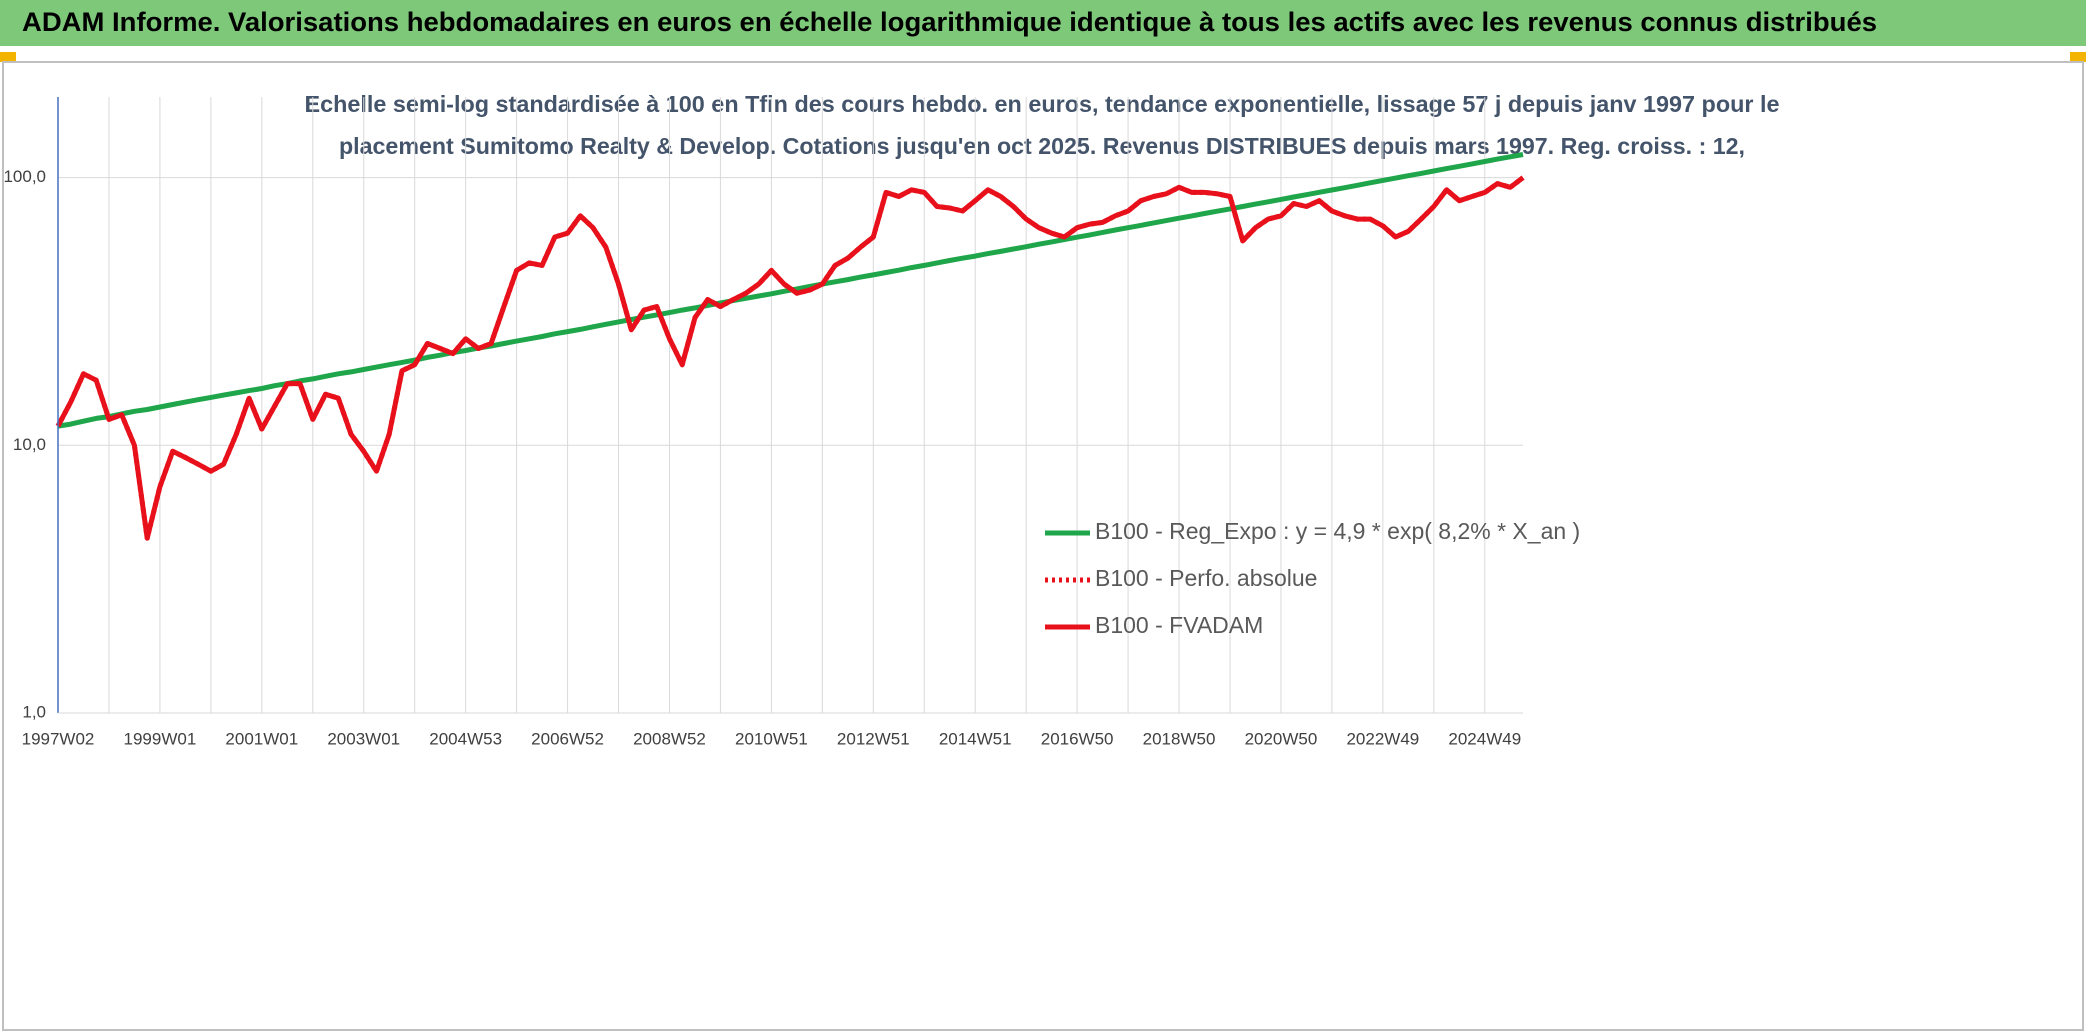  What do you see at coordinates (1179, 625) in the screenshot?
I see `legend-label: B100 - FVADAM` at bounding box center [1179, 625].